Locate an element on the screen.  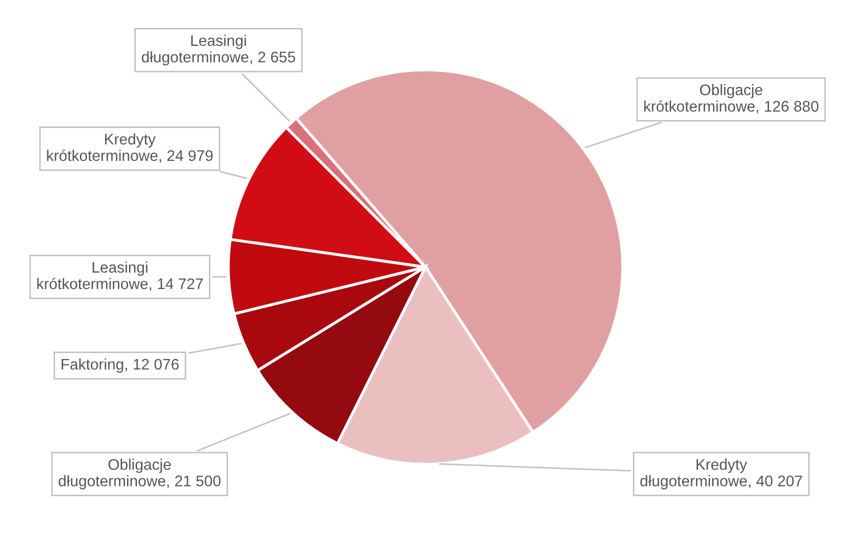
slice-label: Faktoring, 12 076 is located at coordinates (120, 365).